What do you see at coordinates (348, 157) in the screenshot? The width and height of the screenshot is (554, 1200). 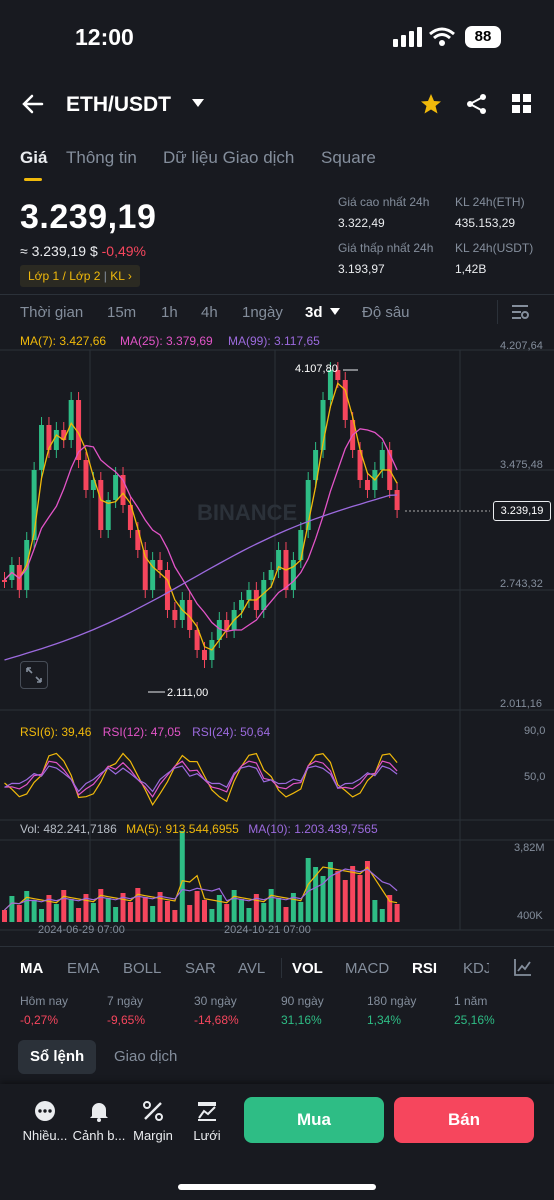 I see `tab-square: Square` at bounding box center [348, 157].